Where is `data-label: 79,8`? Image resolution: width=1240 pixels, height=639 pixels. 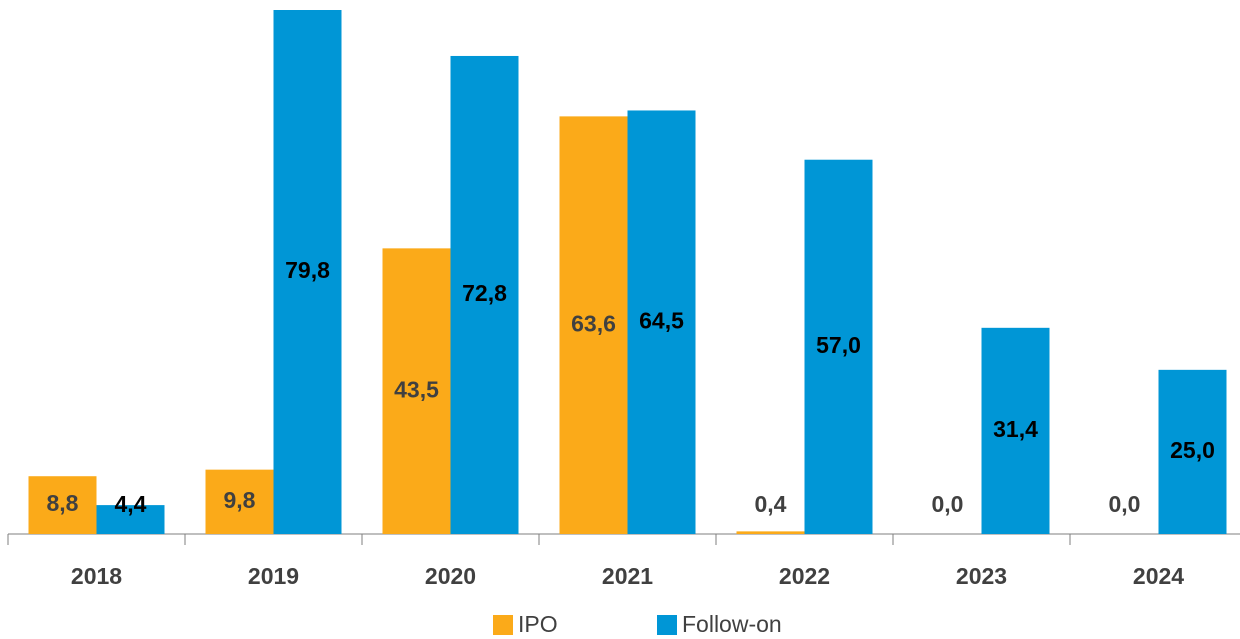 data-label: 79,8 is located at coordinates (307, 270).